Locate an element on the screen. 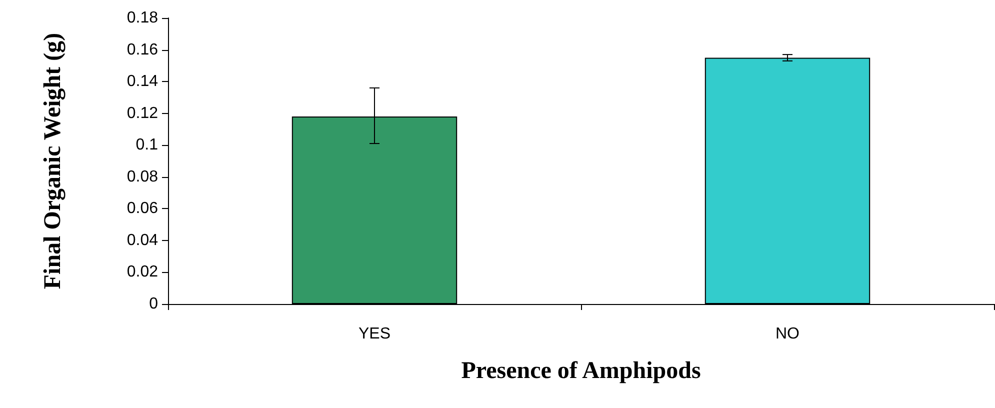 This screenshot has height=408, width=995. y-tick-label: 0.18 is located at coordinates (142, 18).